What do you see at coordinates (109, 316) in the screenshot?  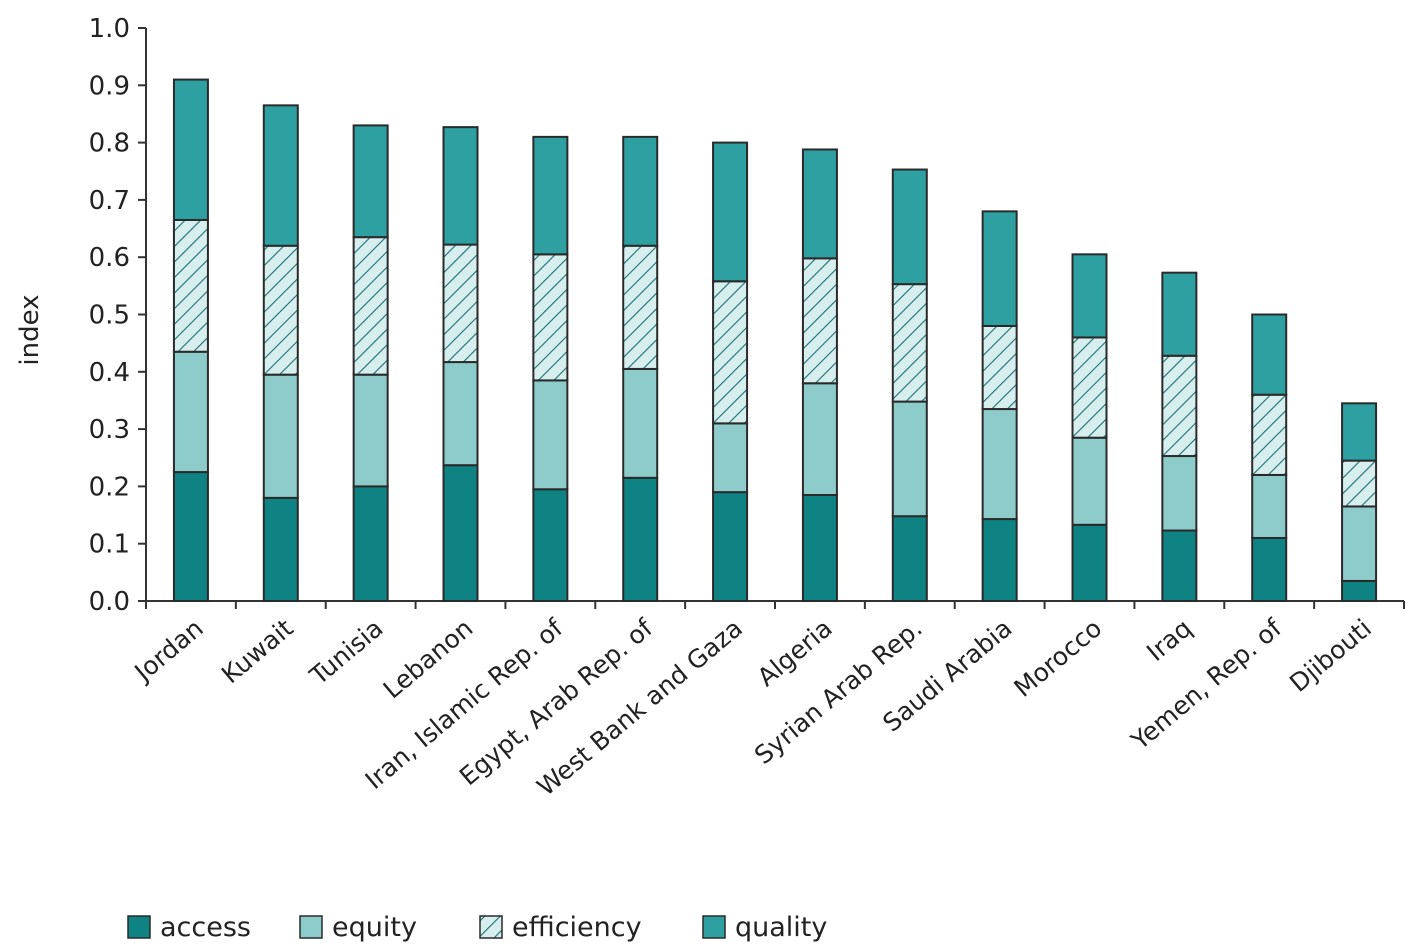 I see `y-tick-label: 0.5` at bounding box center [109, 316].